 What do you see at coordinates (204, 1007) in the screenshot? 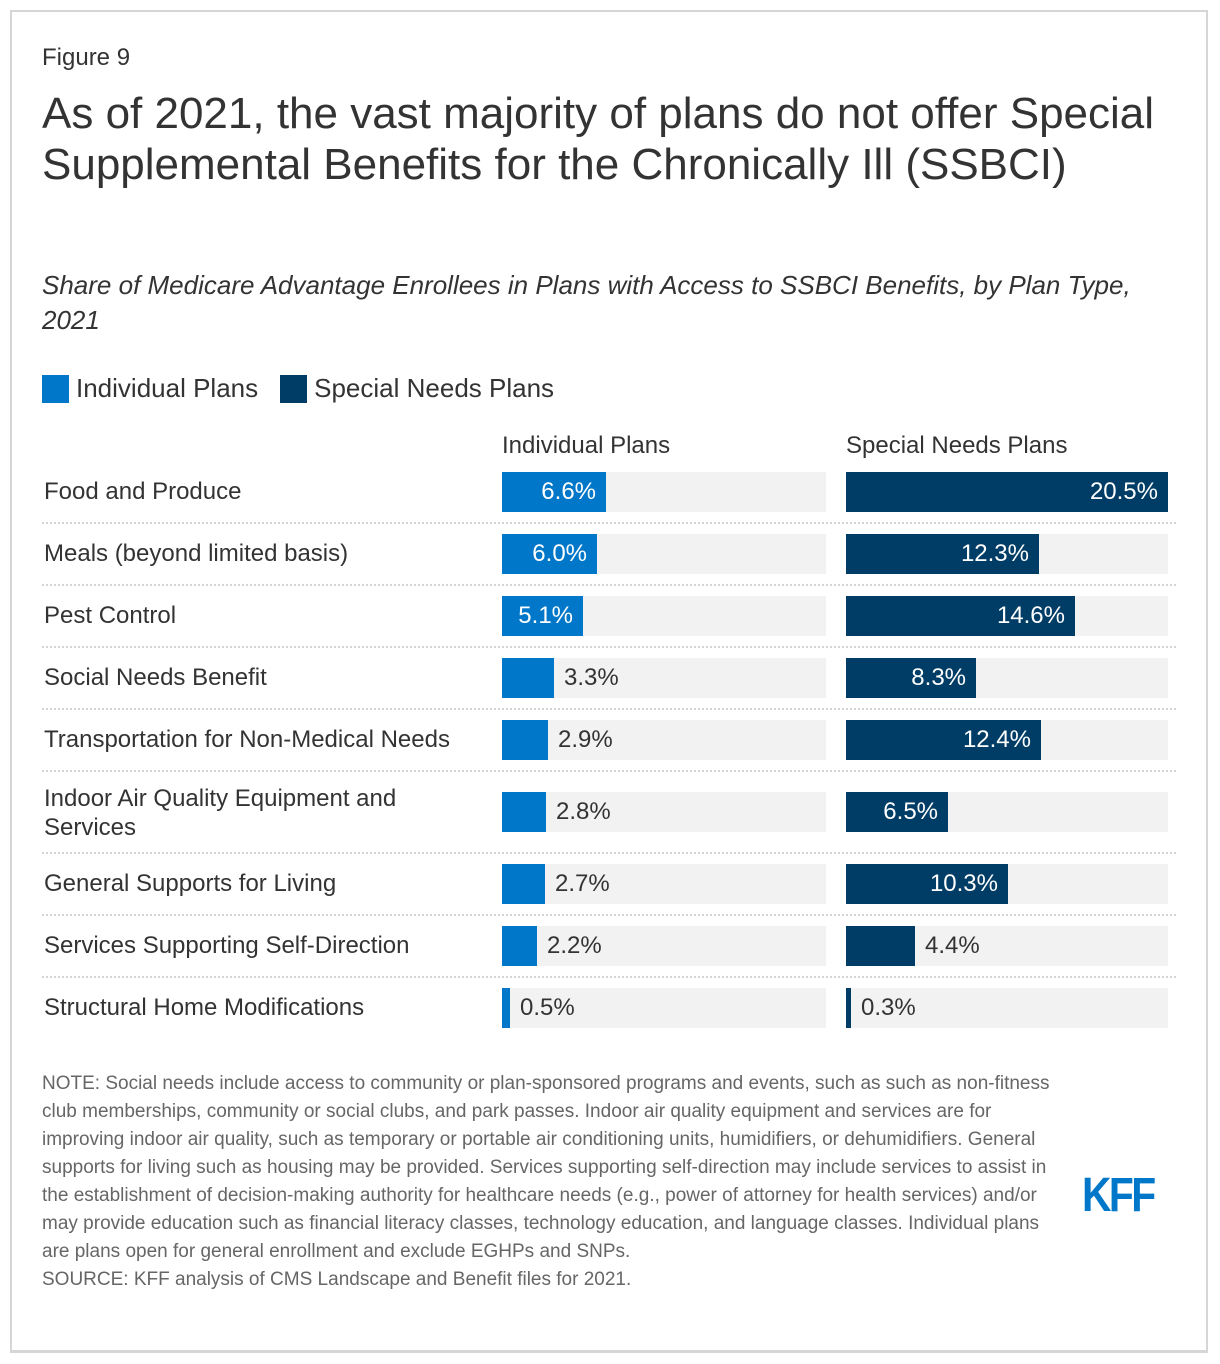
I see `category-label: Structural Home Modifications` at bounding box center [204, 1007].